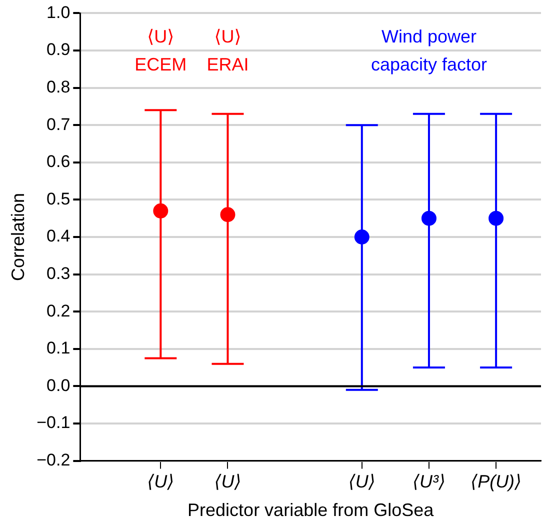 This screenshot has height=530, width=557. What do you see at coordinates (58, 50) in the screenshot?
I see `y-tick-label: 0.9` at bounding box center [58, 50].